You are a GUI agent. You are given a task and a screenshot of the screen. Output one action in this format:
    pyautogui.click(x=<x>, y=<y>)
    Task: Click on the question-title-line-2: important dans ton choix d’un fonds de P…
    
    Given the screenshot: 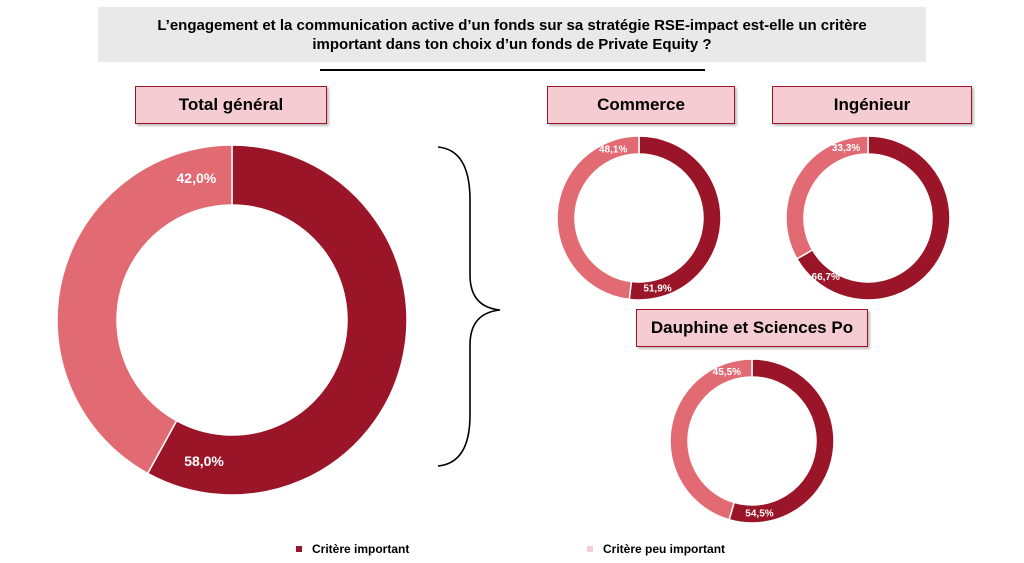 What is the action you would take?
    pyautogui.click(x=512, y=44)
    